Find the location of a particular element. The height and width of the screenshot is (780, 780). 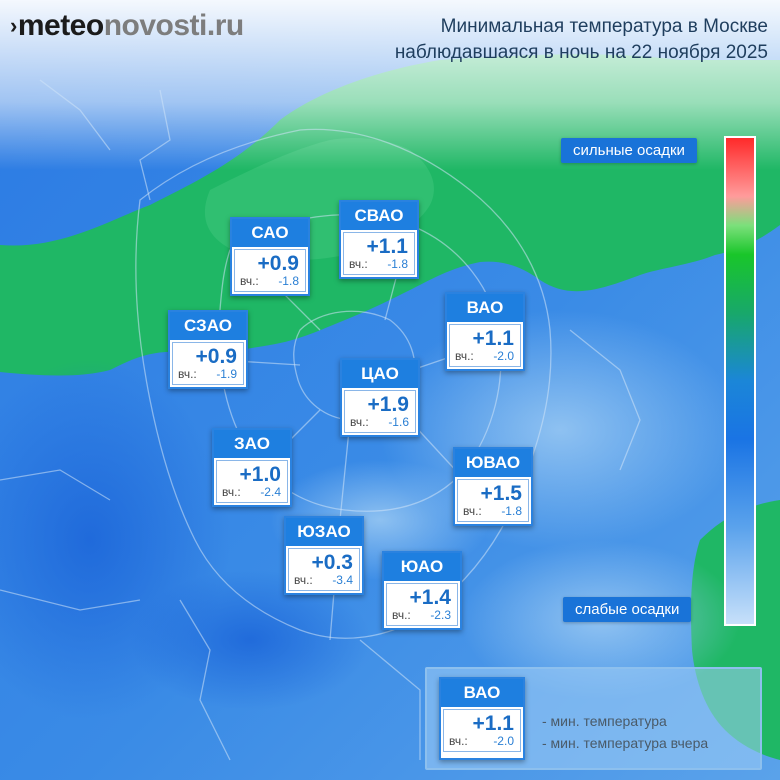

district-card-zao: ЗАО +1.0 вч.: -2.4 is located at coordinates (252, 467).